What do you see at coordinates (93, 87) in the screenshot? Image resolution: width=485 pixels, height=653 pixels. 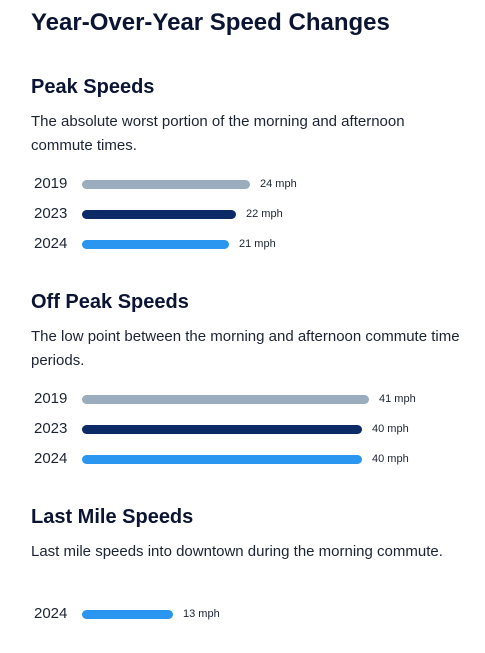 I see `chart-title: Peak Speeds` at bounding box center [93, 87].